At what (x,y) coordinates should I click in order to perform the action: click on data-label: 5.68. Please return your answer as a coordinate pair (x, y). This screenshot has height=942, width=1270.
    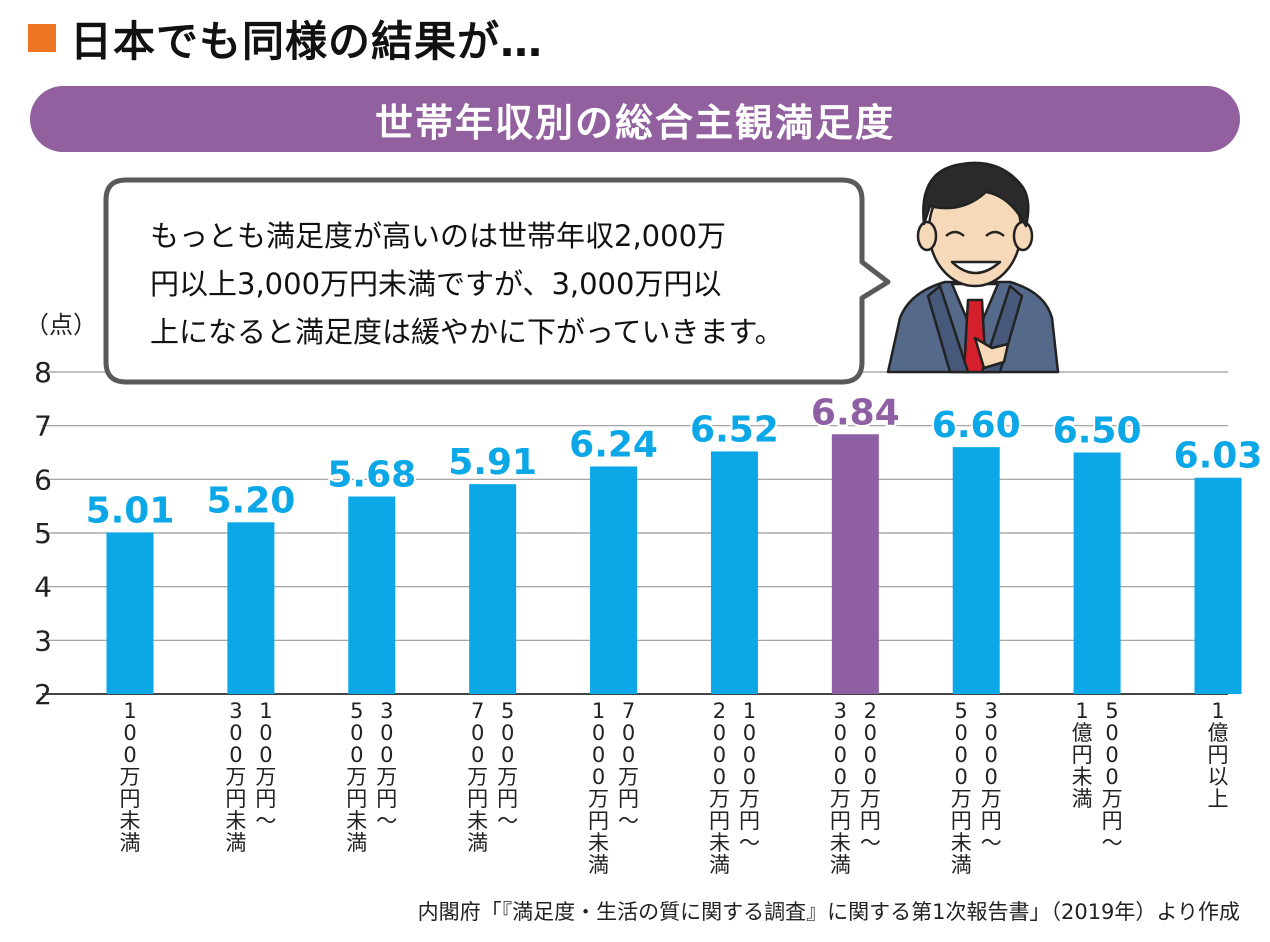
    Looking at the image, I should click on (371, 475).